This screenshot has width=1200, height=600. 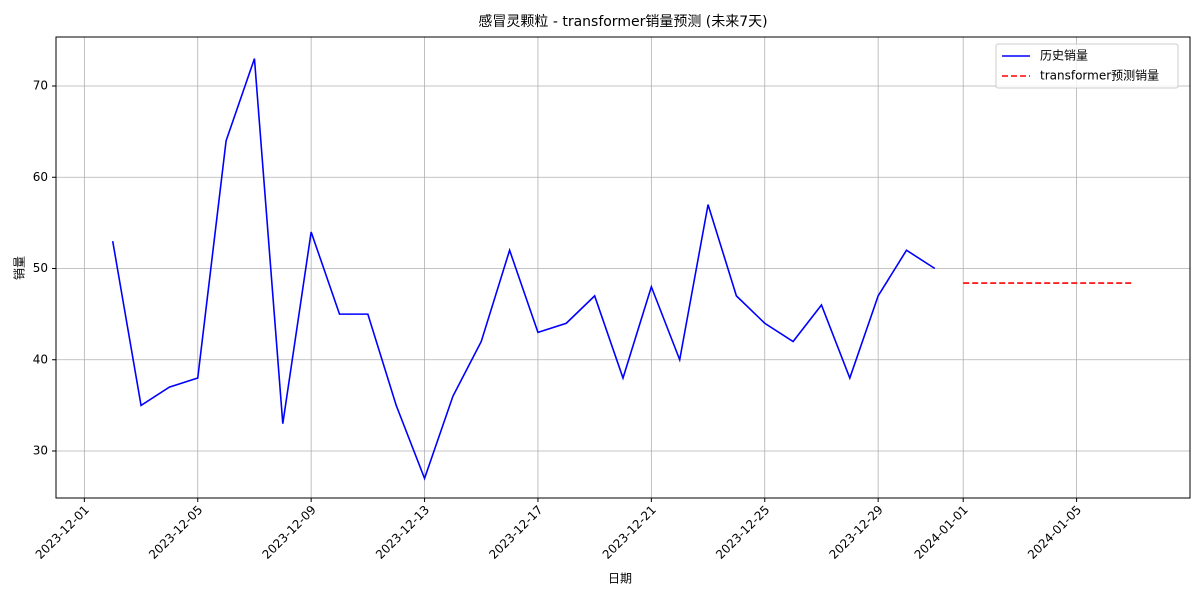 I want to click on y-tick-label: 40, so click(x=40, y=359).